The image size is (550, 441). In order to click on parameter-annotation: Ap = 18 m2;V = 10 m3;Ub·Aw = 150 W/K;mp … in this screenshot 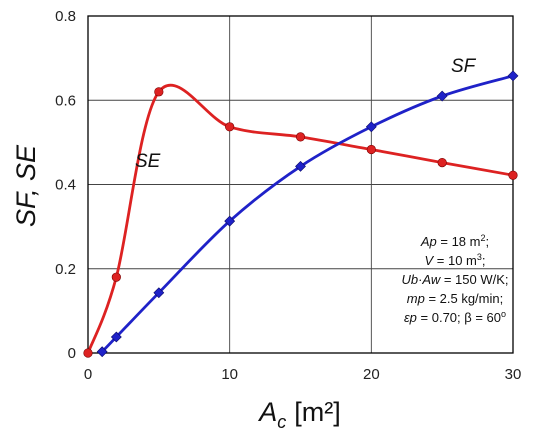, I will do `click(454, 279)`.